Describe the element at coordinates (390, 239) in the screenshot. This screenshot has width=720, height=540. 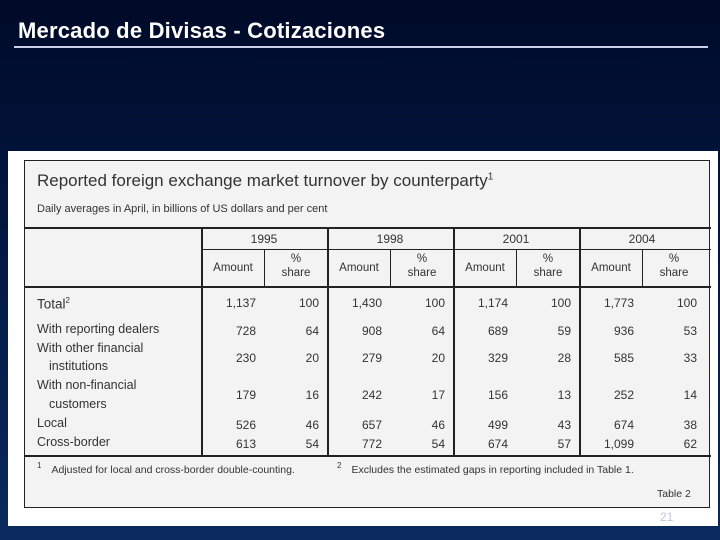
I see `year-header-1998: 1998` at that location.